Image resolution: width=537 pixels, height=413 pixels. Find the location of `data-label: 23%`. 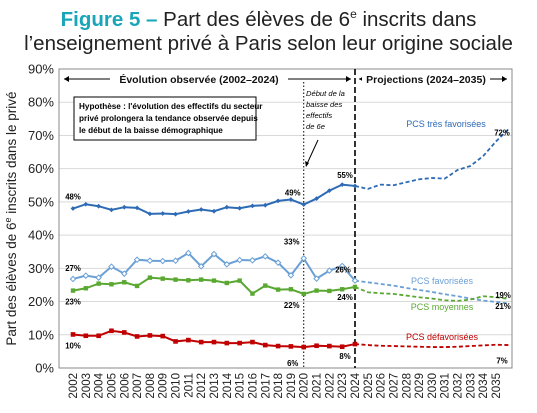

data-label: 23% is located at coordinates (73, 302).